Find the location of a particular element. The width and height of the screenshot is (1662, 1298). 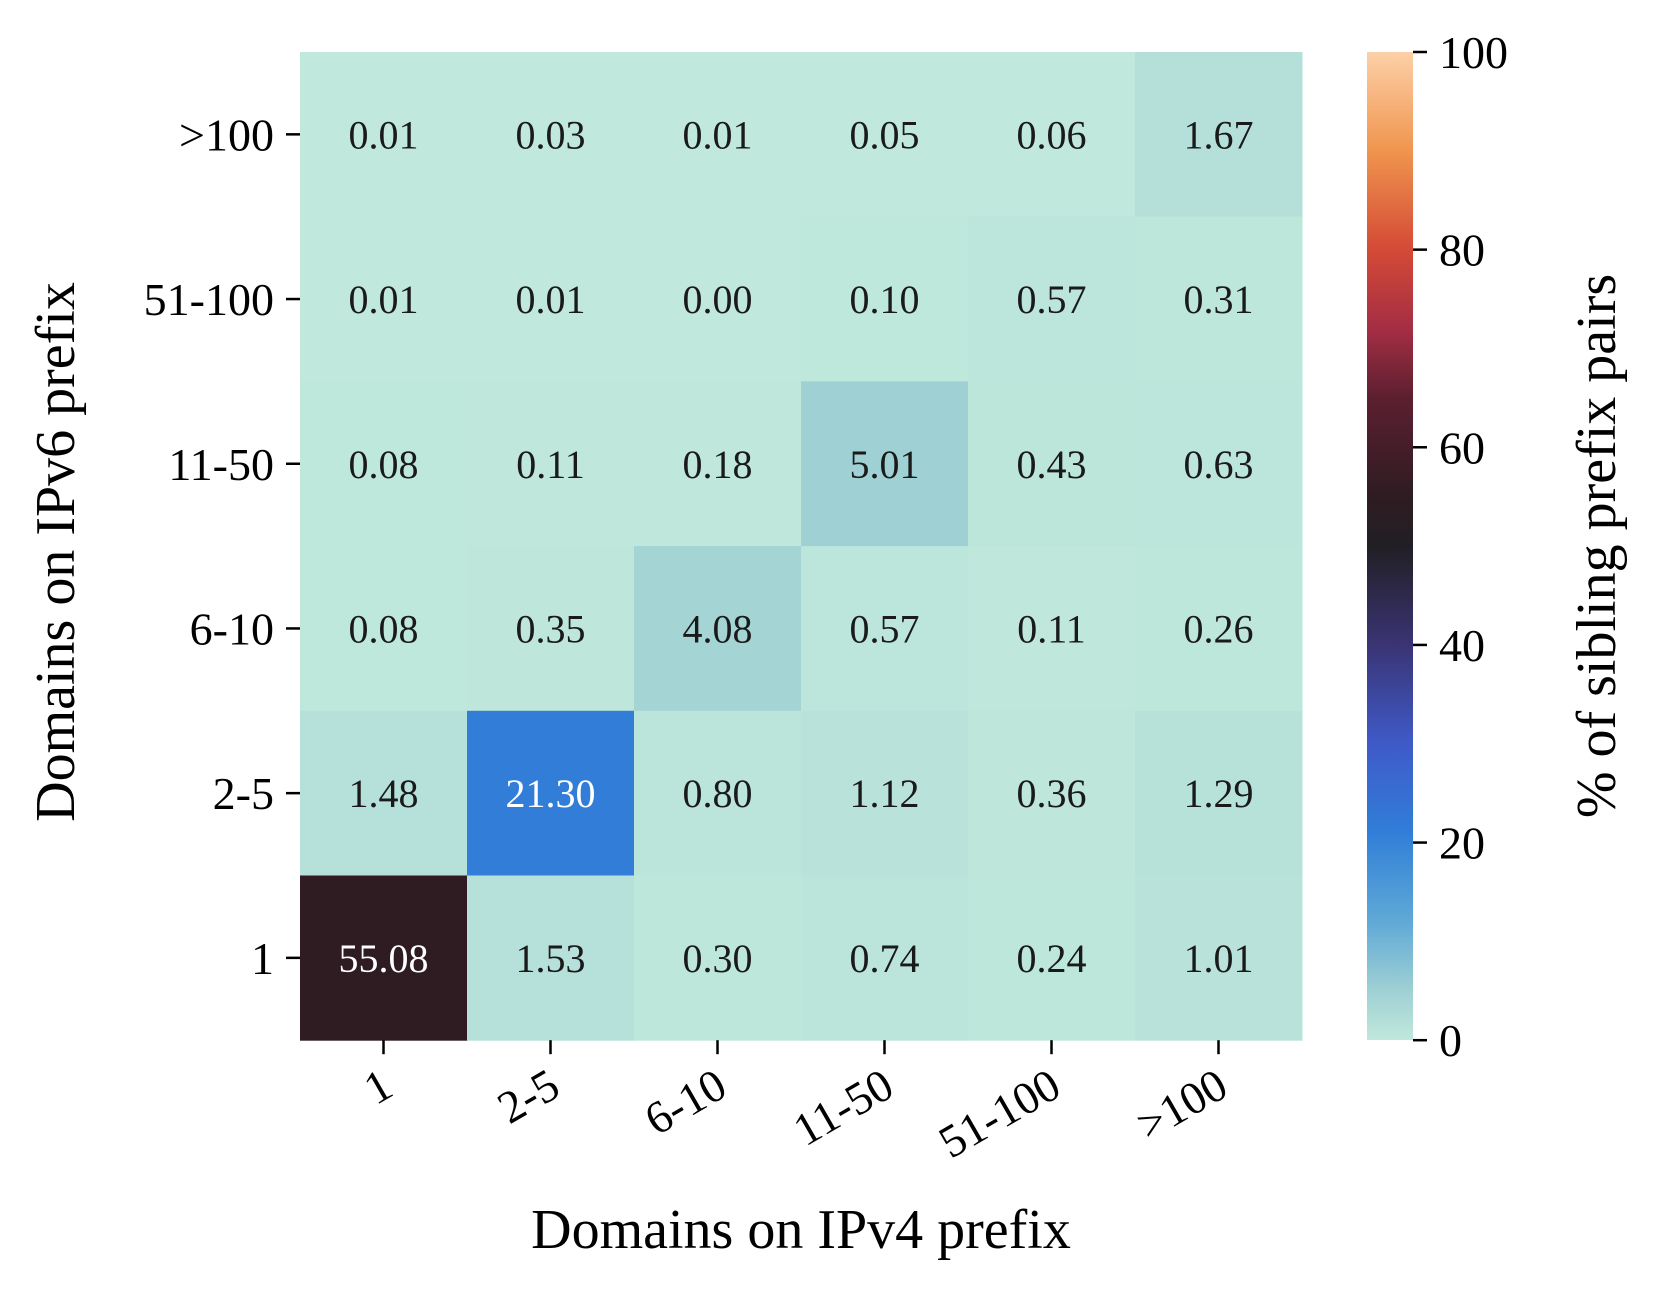

colorbar-tick-label: 100 is located at coordinates (1473, 52).